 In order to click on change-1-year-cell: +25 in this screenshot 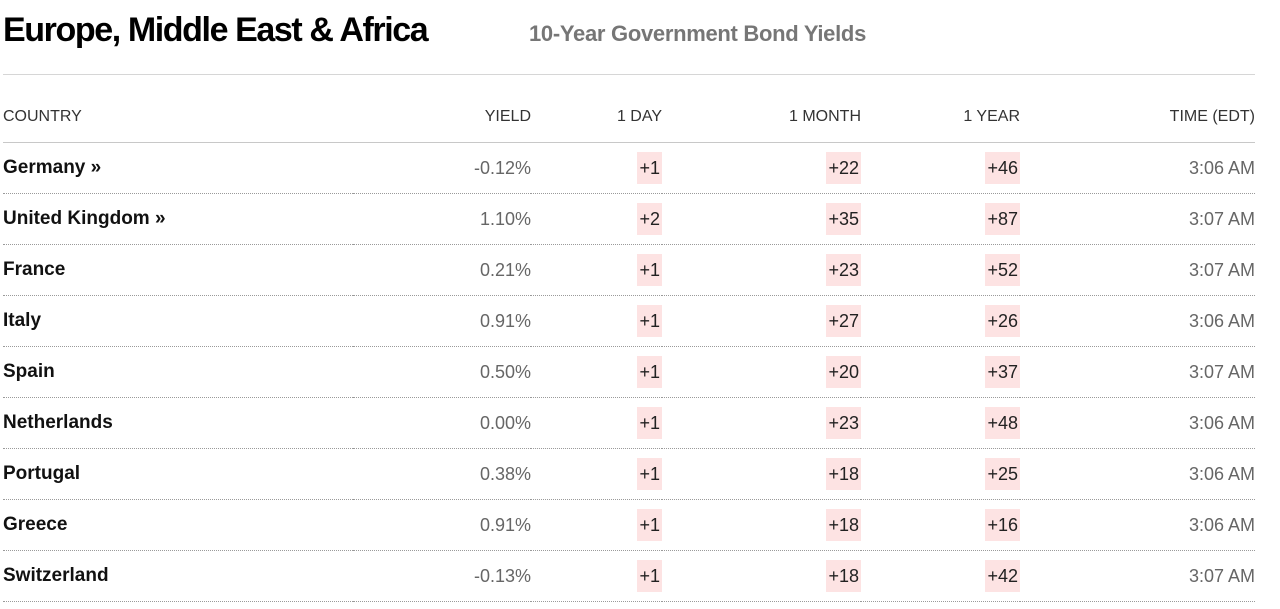, I will do `click(940, 474)`.